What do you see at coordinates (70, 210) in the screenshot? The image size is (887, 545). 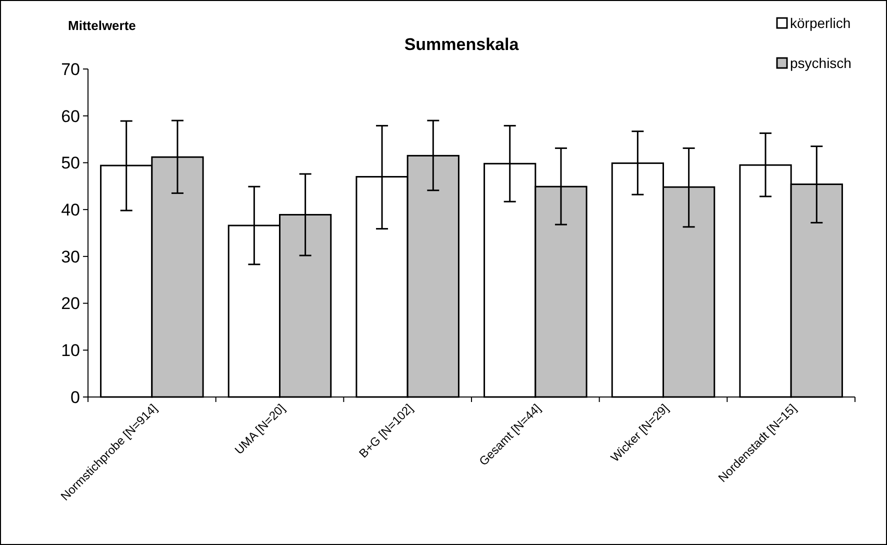 I see `y-tick-label: 40` at bounding box center [70, 210].